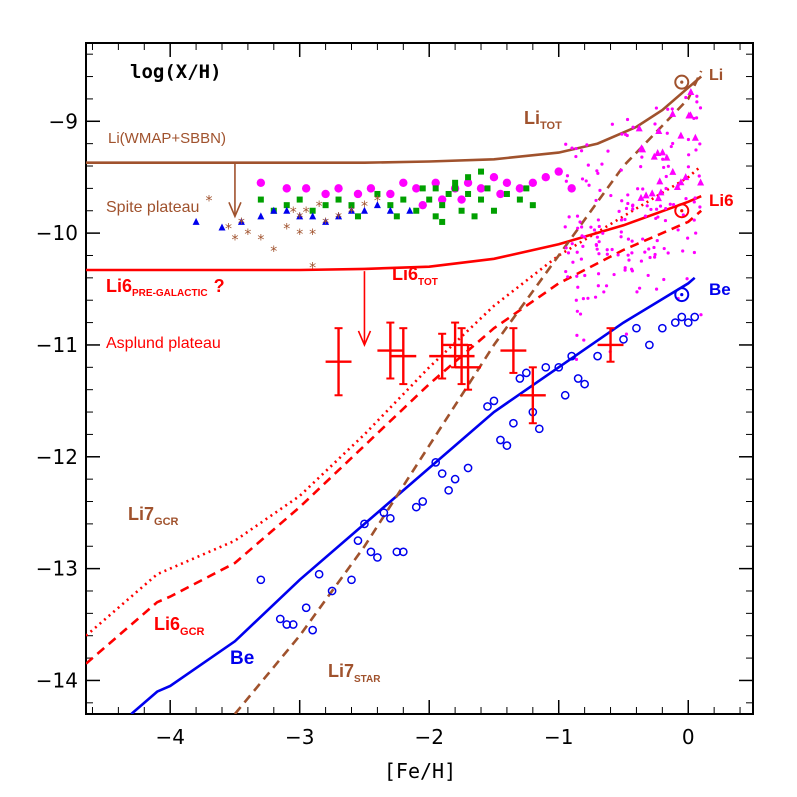  What do you see at coordinates (165, 287) in the screenshot?
I see `label-li6-pre-galactic: Li6PRE-GALACTIC?` at bounding box center [165, 287].